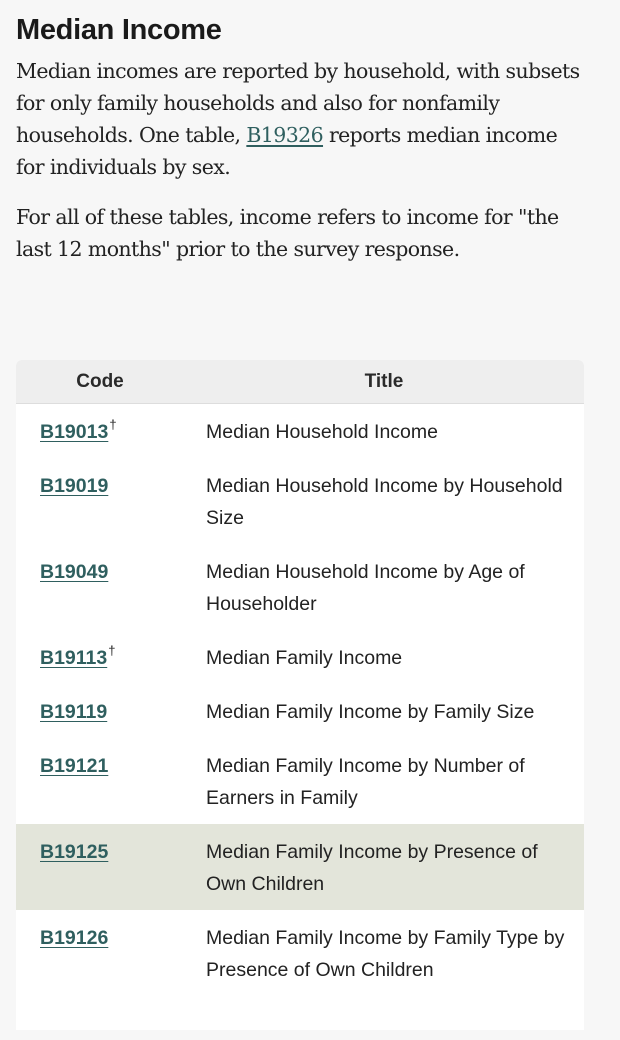  Describe the element at coordinates (100, 781) in the screenshot. I see `code-cell: B19121` at that location.